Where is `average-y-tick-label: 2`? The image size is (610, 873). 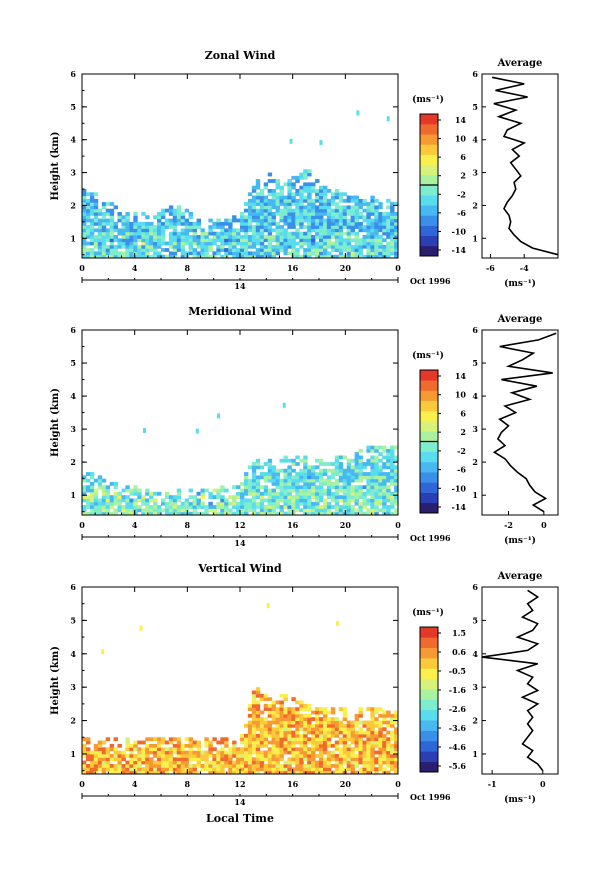
average-y-tick-label: 2 is located at coordinates (475, 721).